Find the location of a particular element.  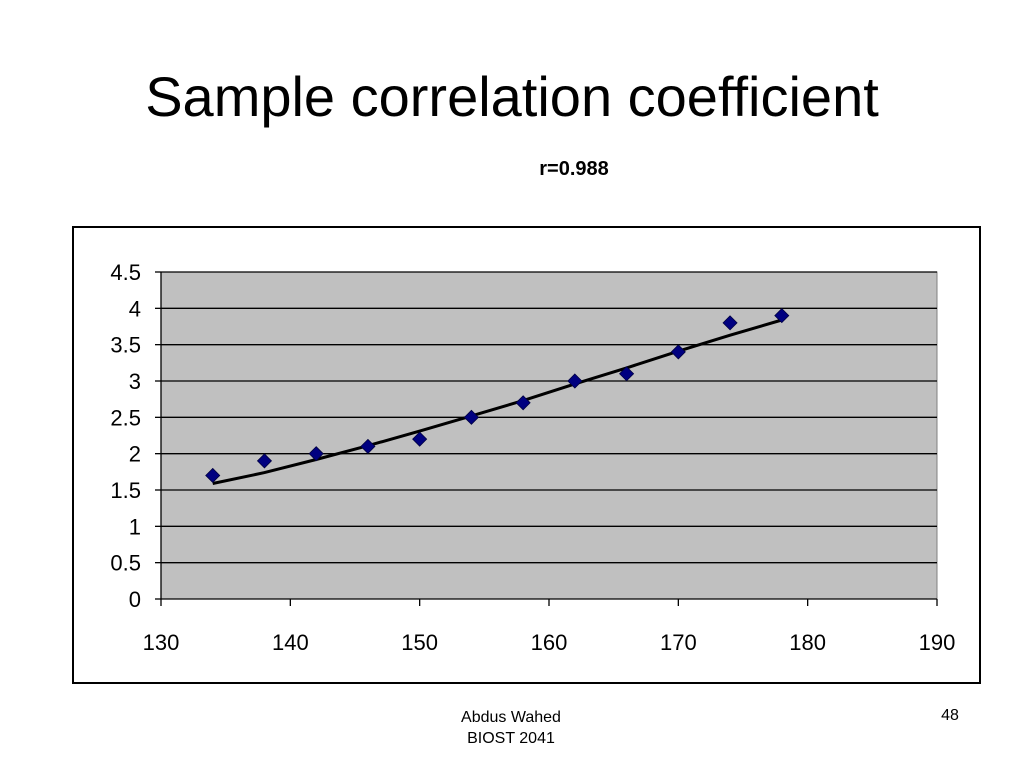

footer-author: Abdus Wahed is located at coordinates (511, 717).